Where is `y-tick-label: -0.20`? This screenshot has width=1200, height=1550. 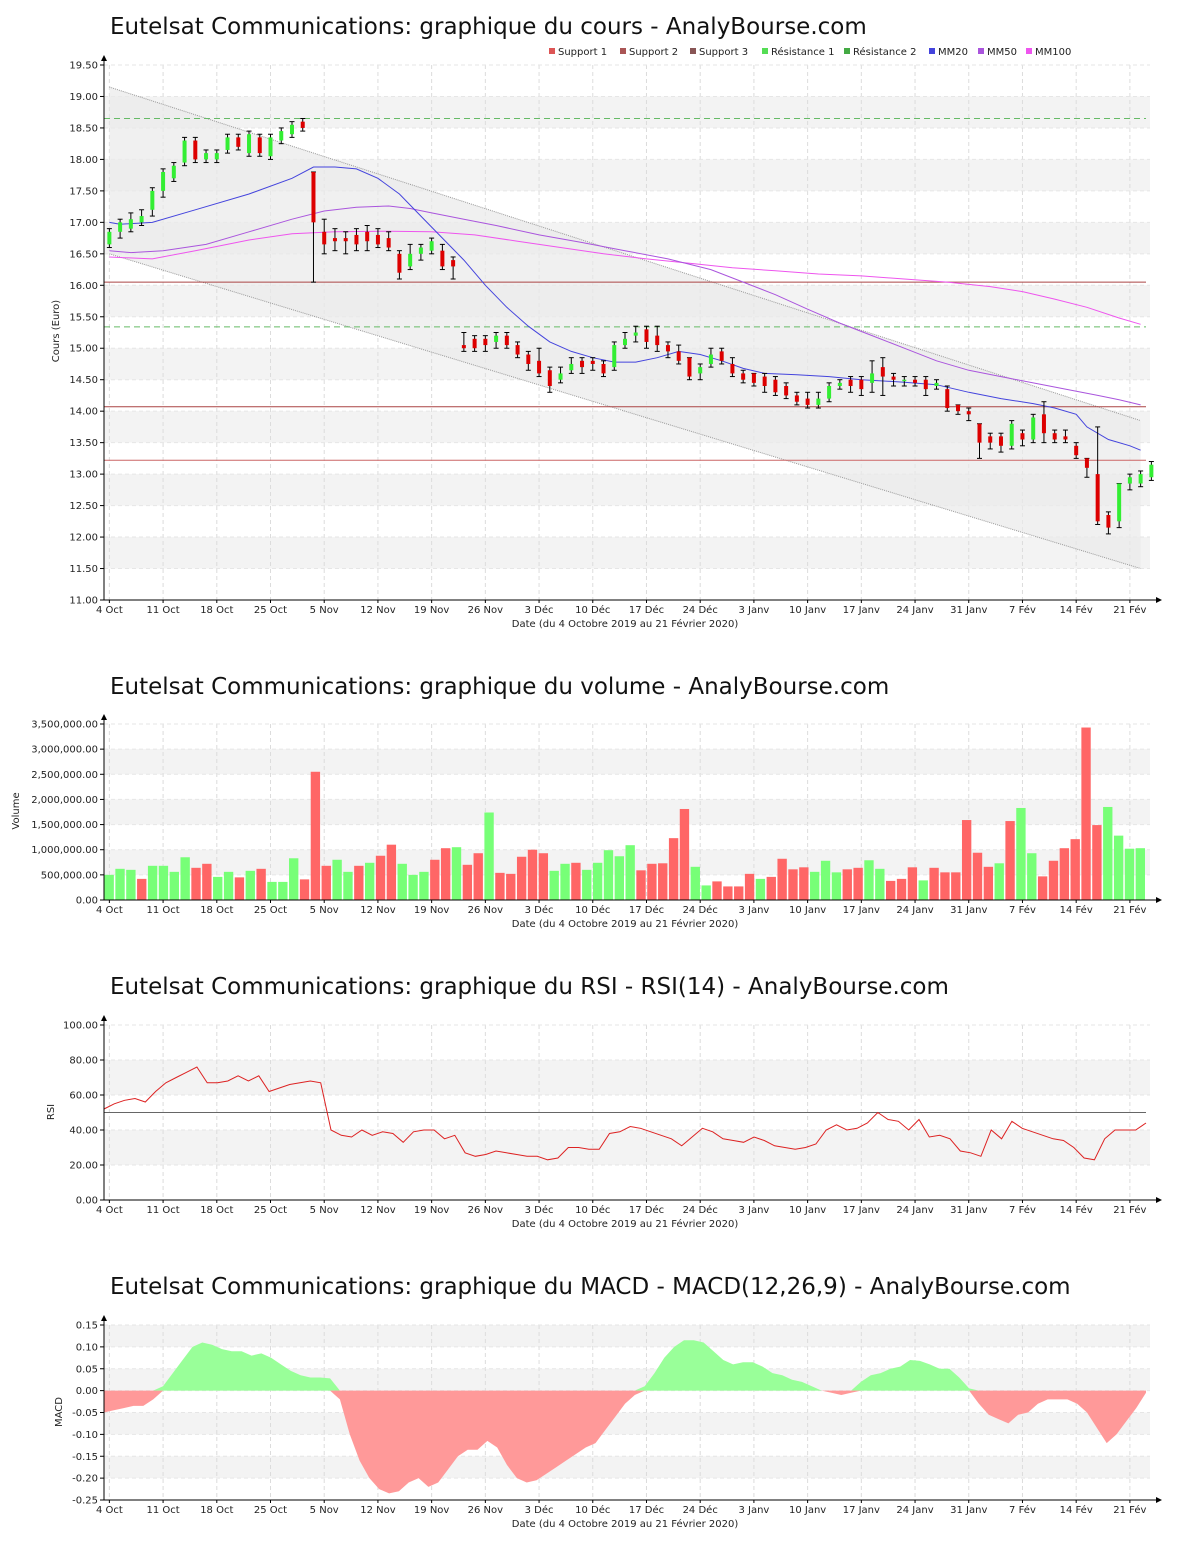
y-tick-label: -0.20 is located at coordinates (85, 1479).